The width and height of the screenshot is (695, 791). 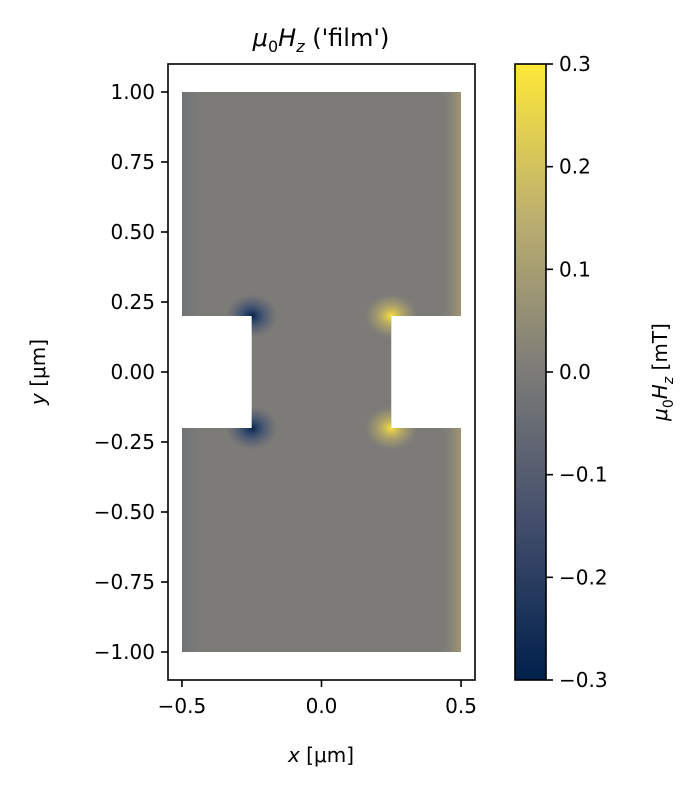 I want to click on x-tick-label: −0.5, so click(x=182, y=706).